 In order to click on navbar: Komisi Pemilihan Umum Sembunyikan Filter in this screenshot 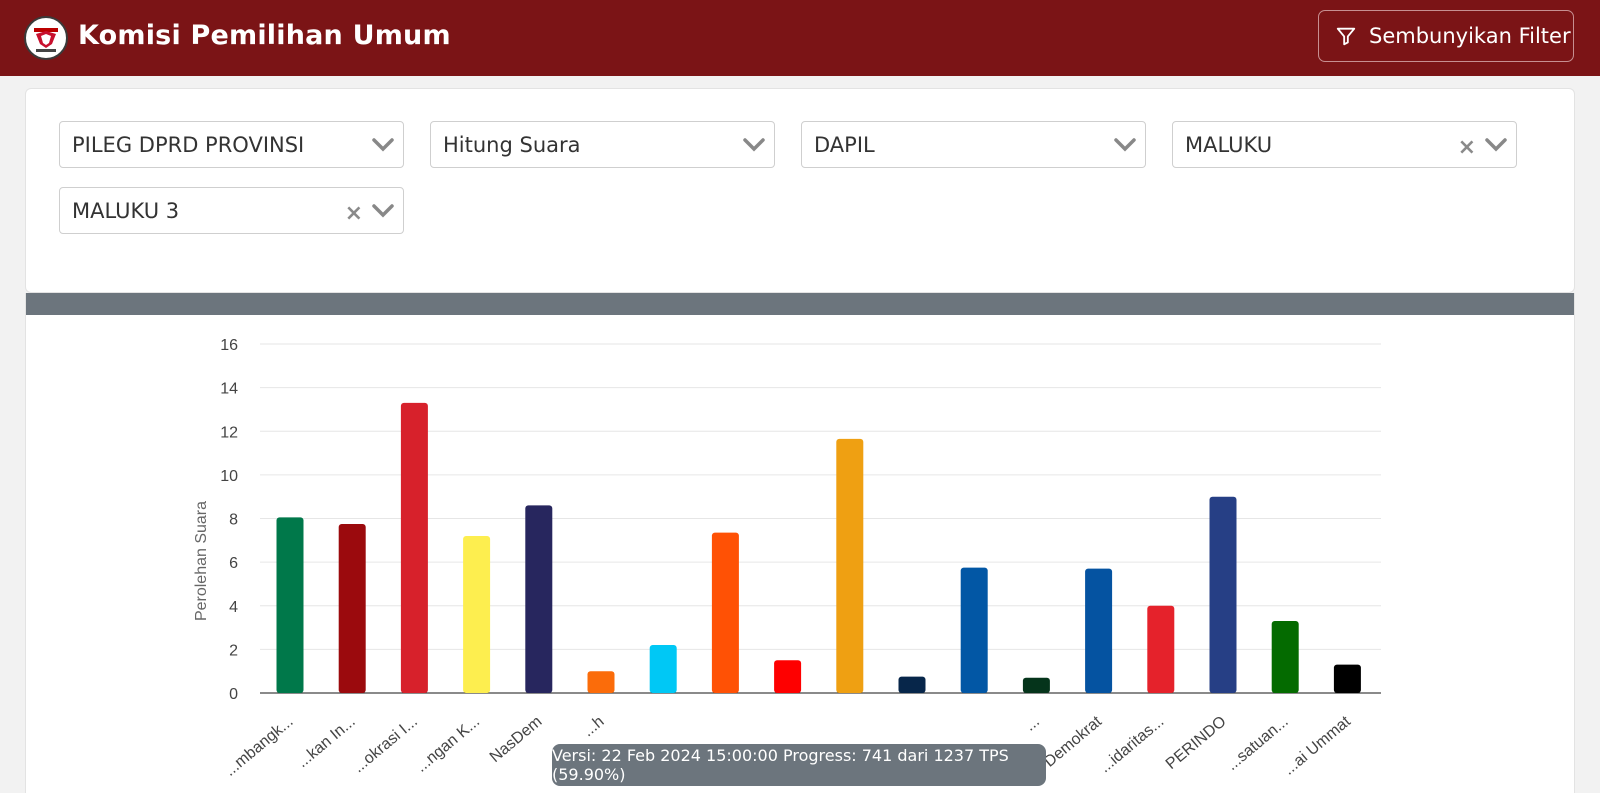, I will do `click(800, 38)`.